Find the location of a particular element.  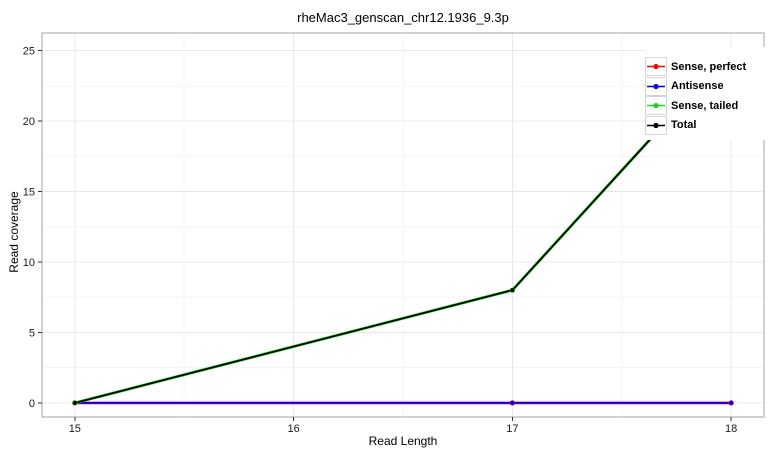

x-axis-label: Read Length is located at coordinates (403, 441).